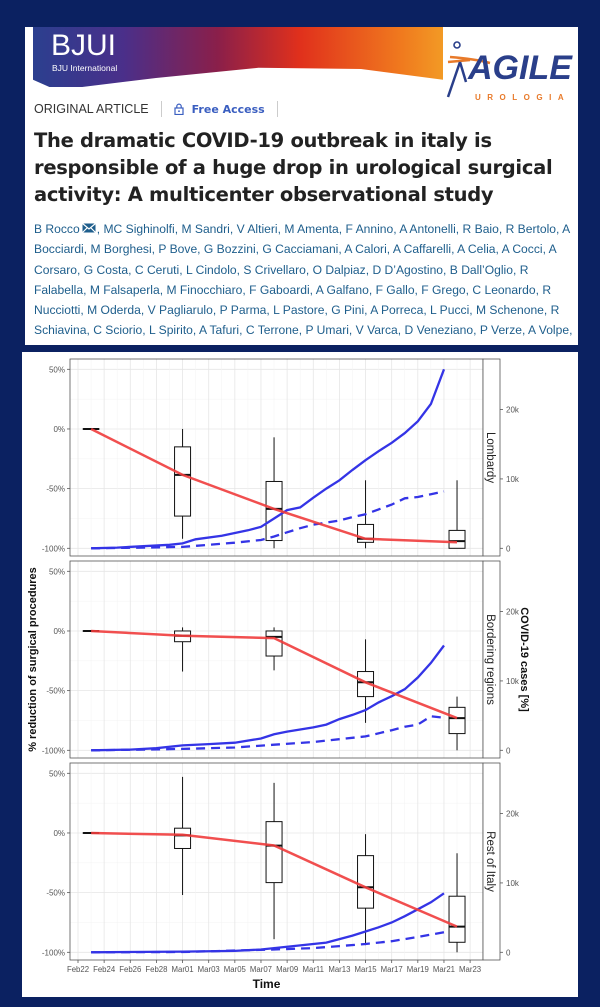 This screenshot has height=1007, width=600. Describe the element at coordinates (100, 344) in the screenshot. I see `author-link: L Berti` at that location.